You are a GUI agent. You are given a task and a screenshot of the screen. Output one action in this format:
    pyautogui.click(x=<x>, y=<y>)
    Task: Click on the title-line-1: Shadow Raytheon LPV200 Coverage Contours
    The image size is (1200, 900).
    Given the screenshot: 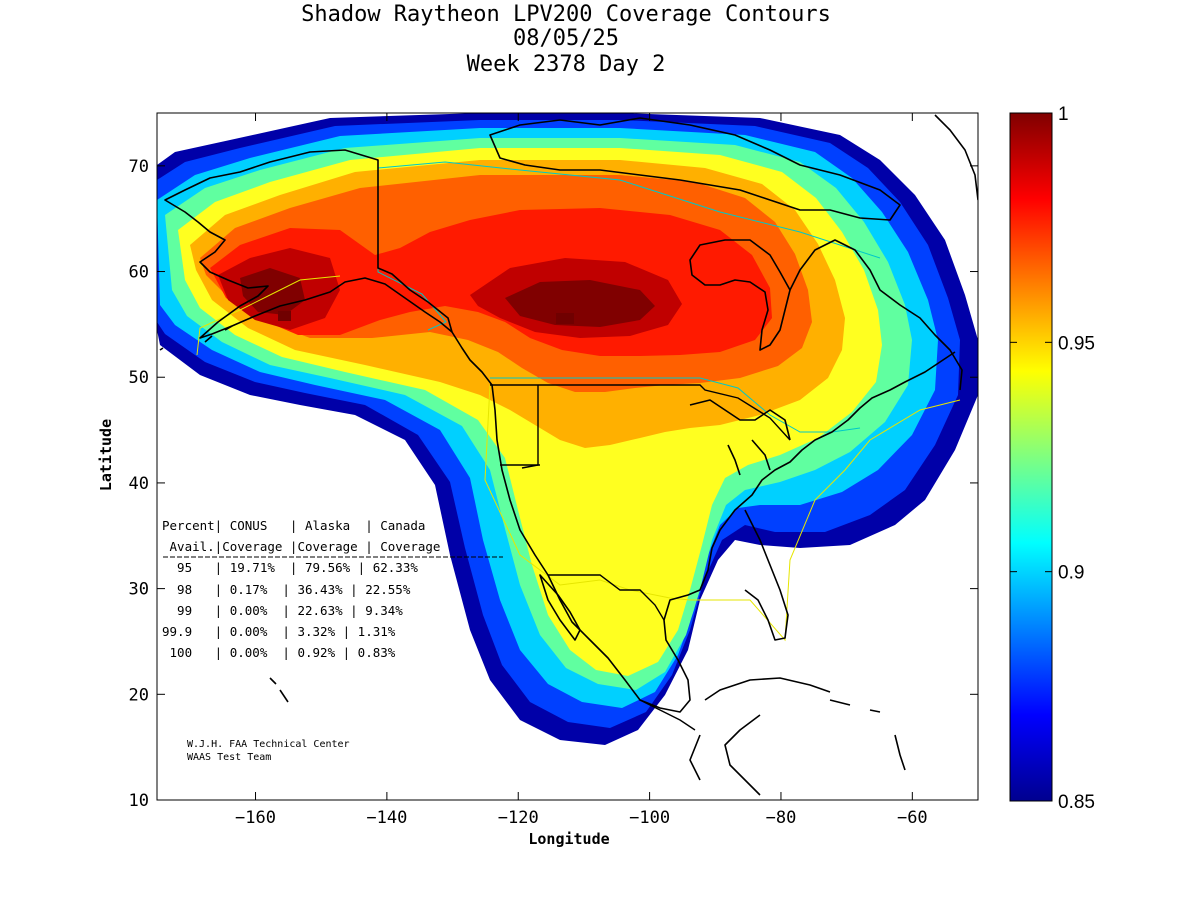 What is the action you would take?
    pyautogui.click(x=566, y=14)
    